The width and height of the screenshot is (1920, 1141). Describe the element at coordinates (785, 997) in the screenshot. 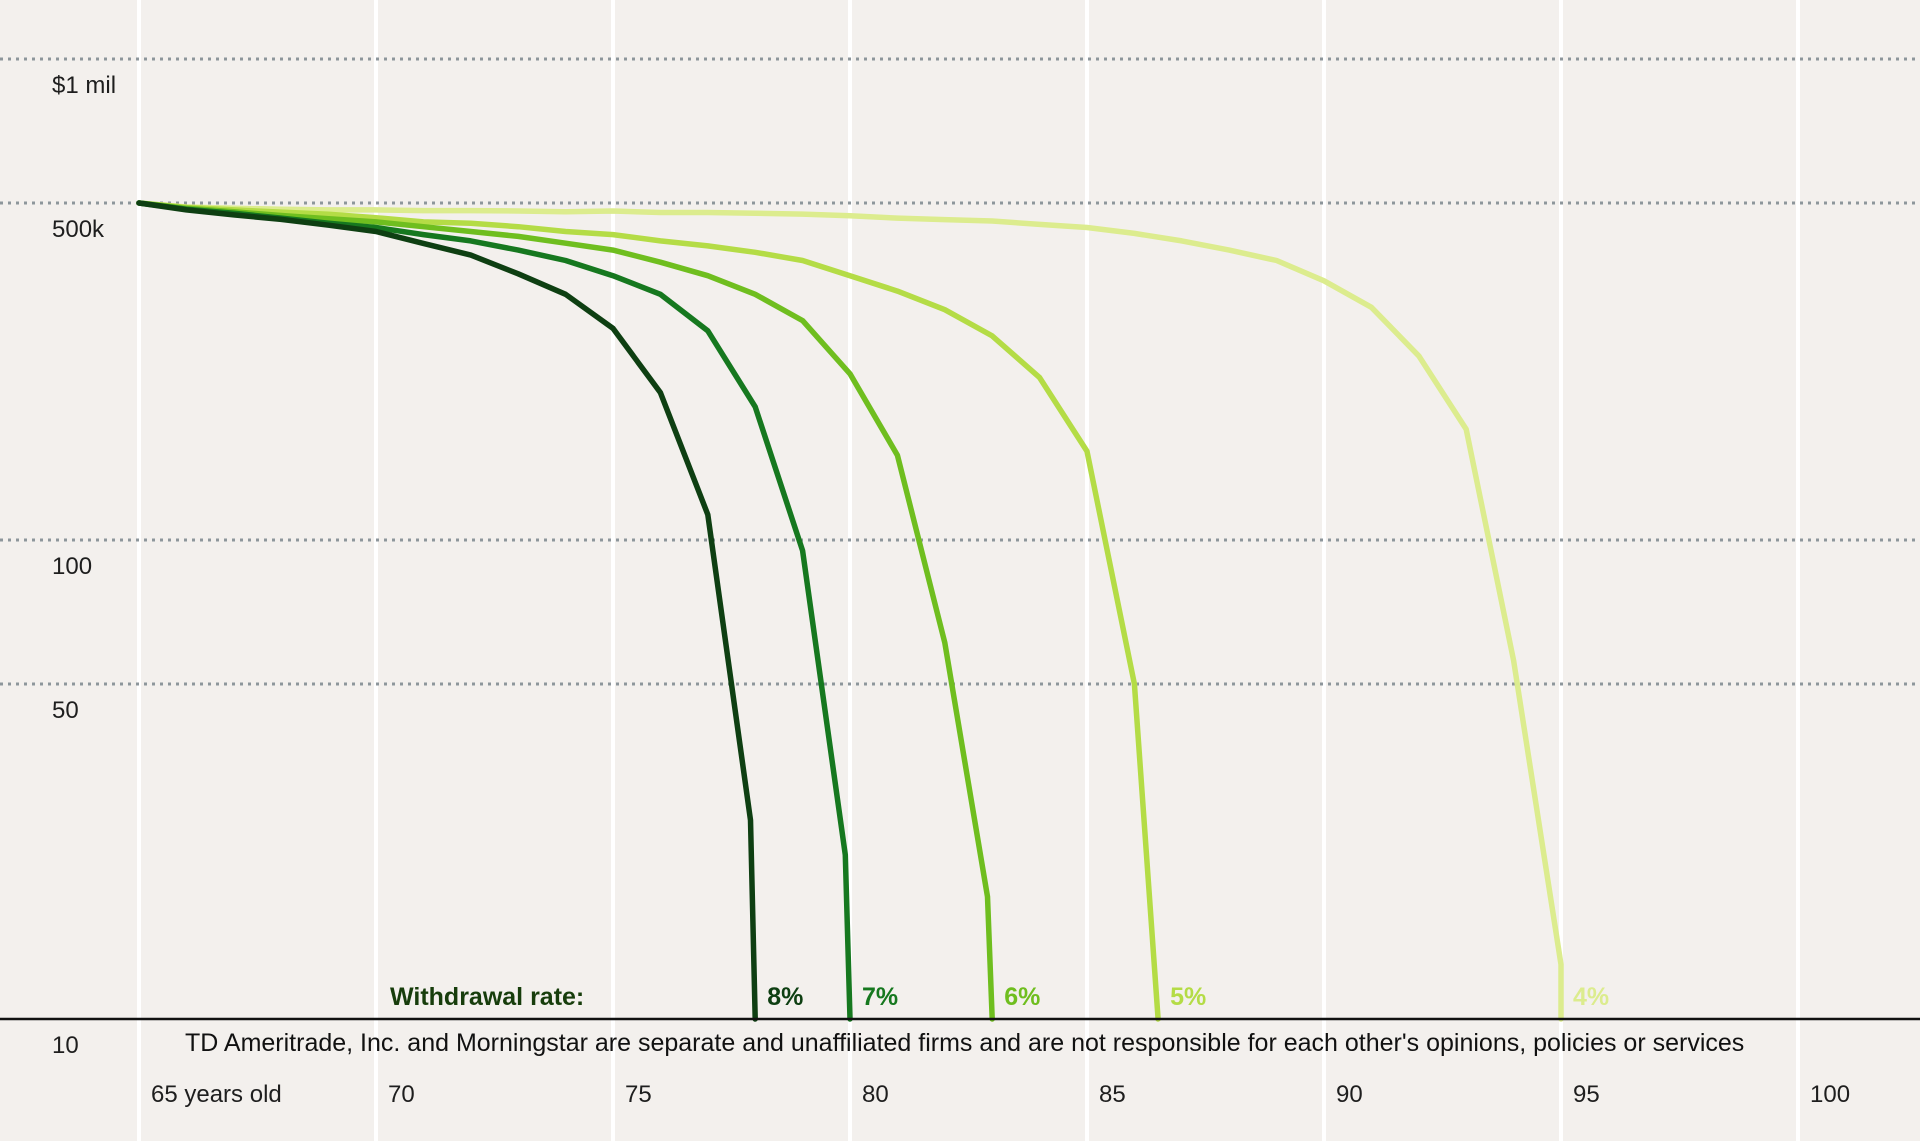

I see `series-label-8-pct: 8%` at that location.